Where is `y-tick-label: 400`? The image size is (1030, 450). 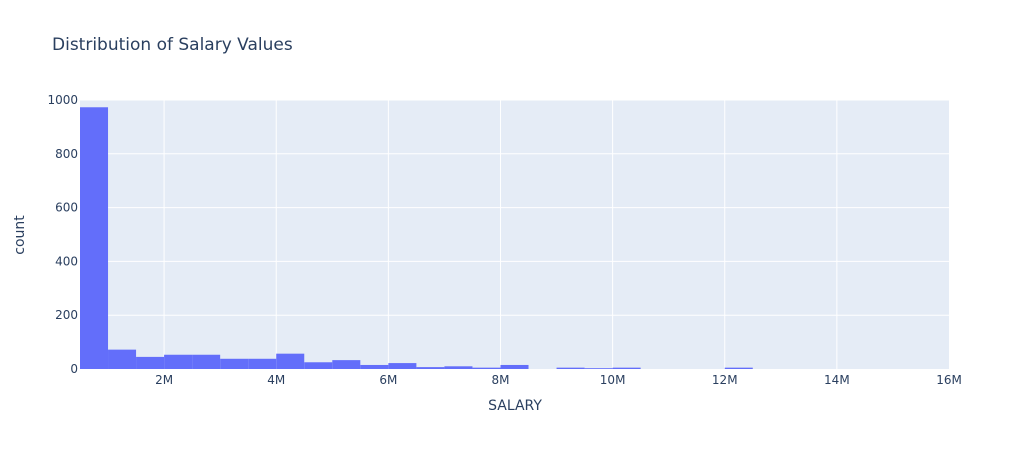 y-tick-label: 400 is located at coordinates (66, 261).